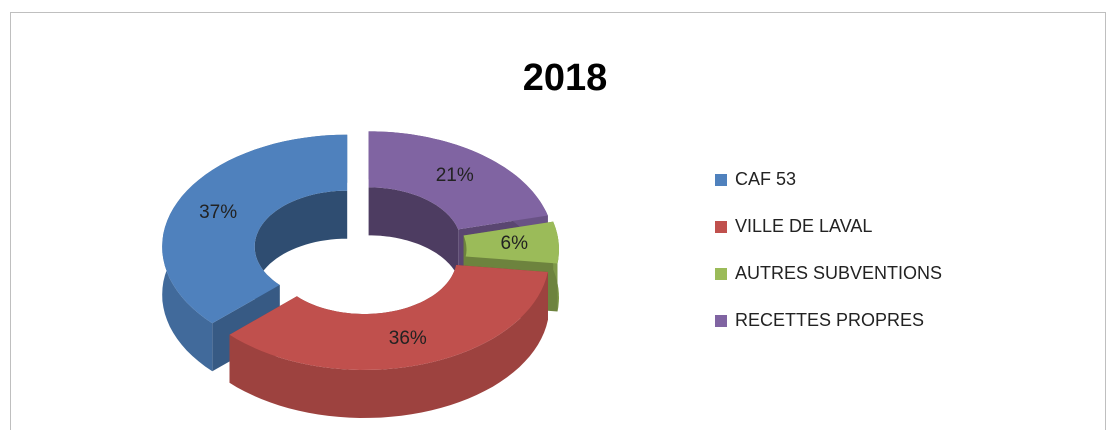 The image size is (1109, 435). What do you see at coordinates (803, 226) in the screenshot?
I see `legend-label: VILLE DE LAVAL` at bounding box center [803, 226].